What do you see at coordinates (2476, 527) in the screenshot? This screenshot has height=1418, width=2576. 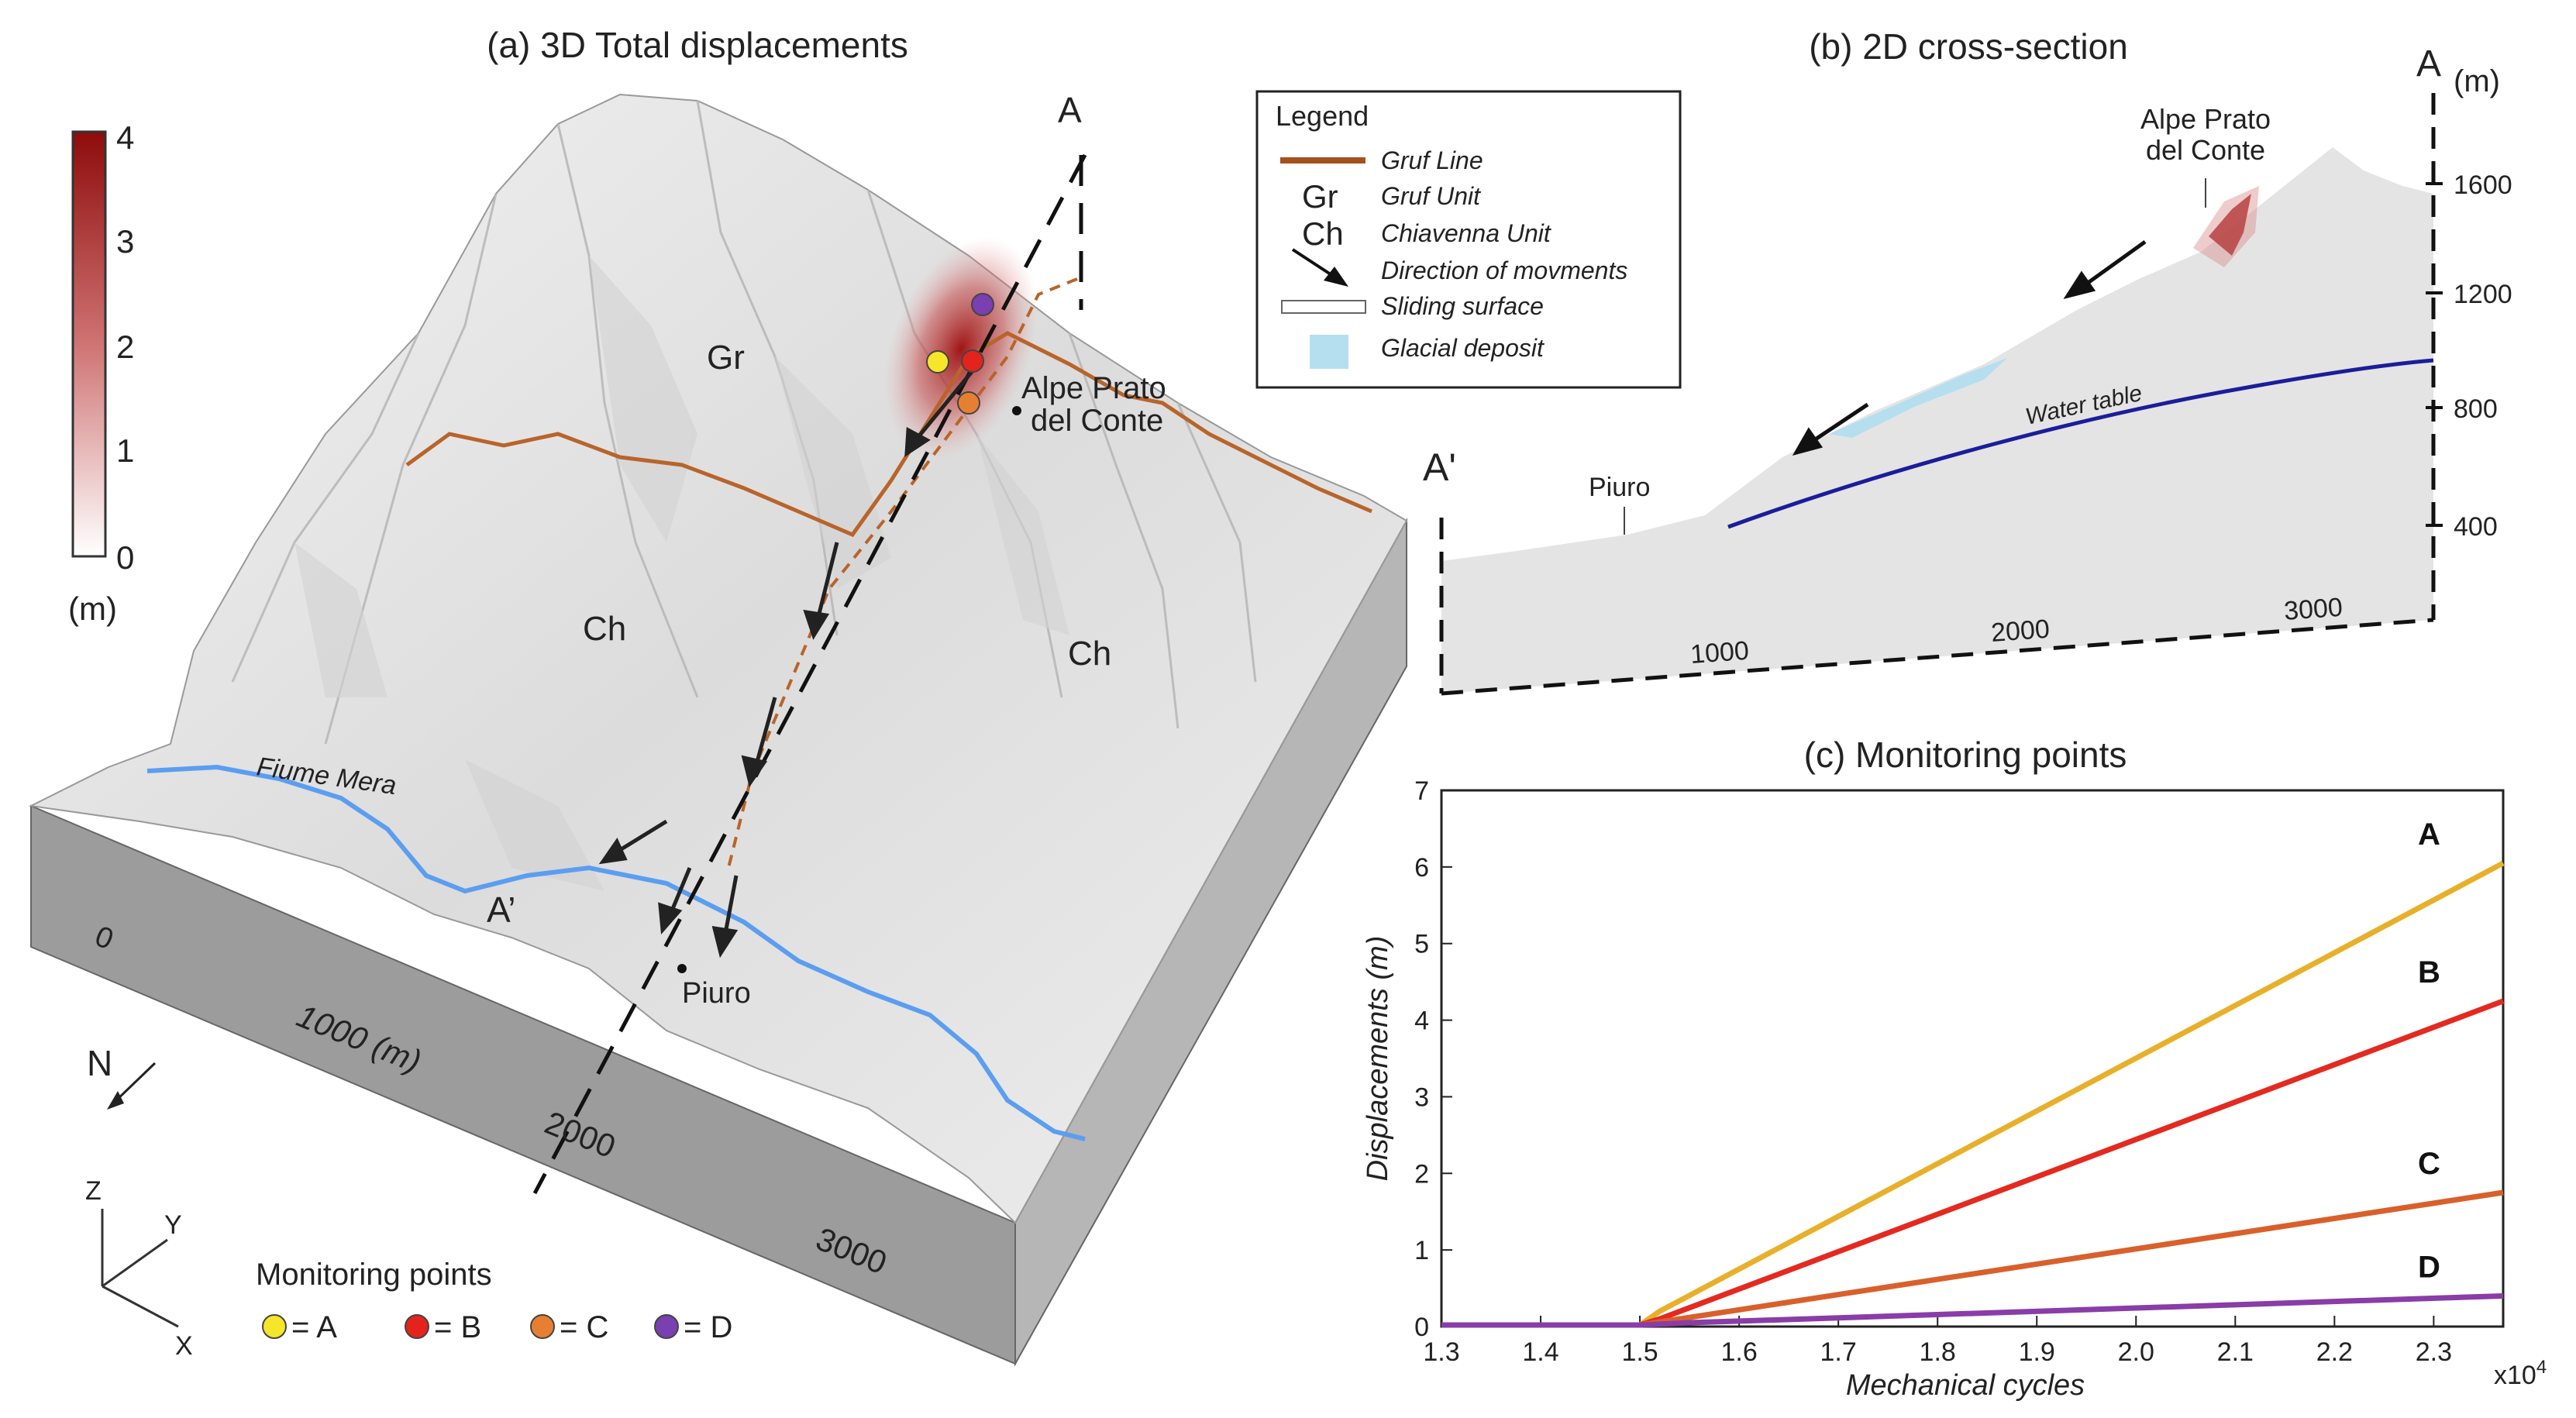 I see `elevation-tick-label: 400` at bounding box center [2476, 527].